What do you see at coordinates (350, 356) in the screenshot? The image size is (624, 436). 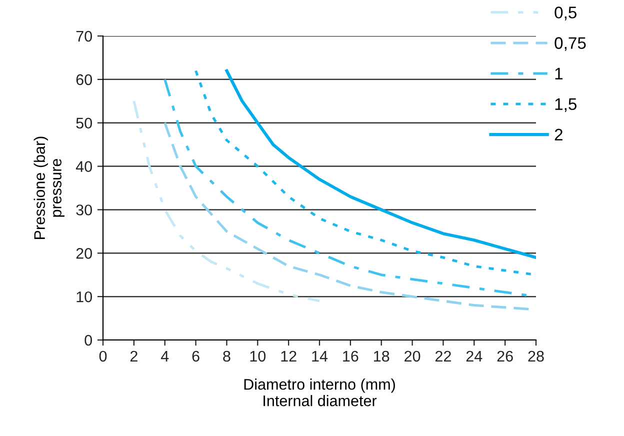 I see `x-tick-label: 16` at bounding box center [350, 356].